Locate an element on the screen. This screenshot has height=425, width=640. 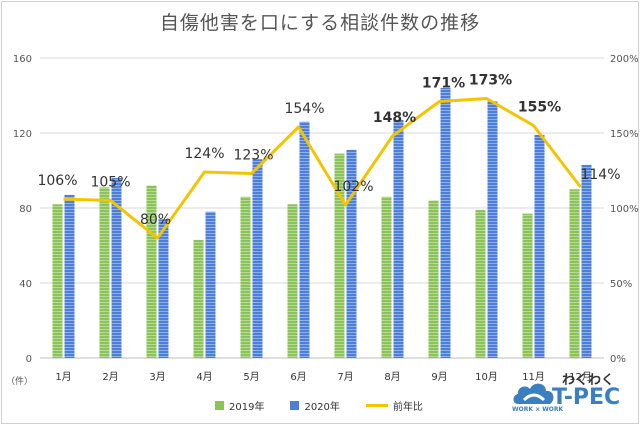
ratio-data-label: 106% is located at coordinates (57, 181).